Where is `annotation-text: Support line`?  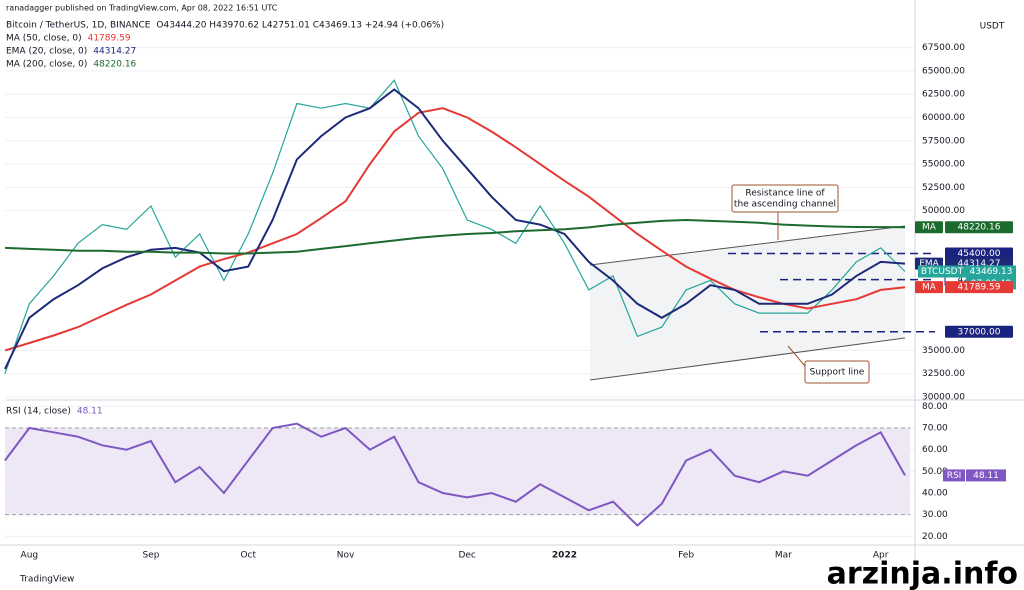 annotation-text: Support line is located at coordinates (837, 373).